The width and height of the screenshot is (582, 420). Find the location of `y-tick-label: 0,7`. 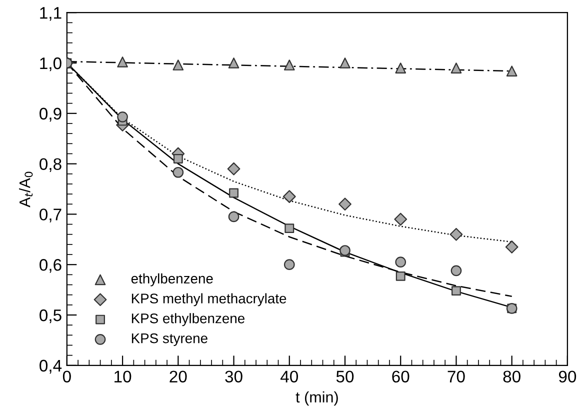

y-tick-label: 0,7 is located at coordinates (51, 215).